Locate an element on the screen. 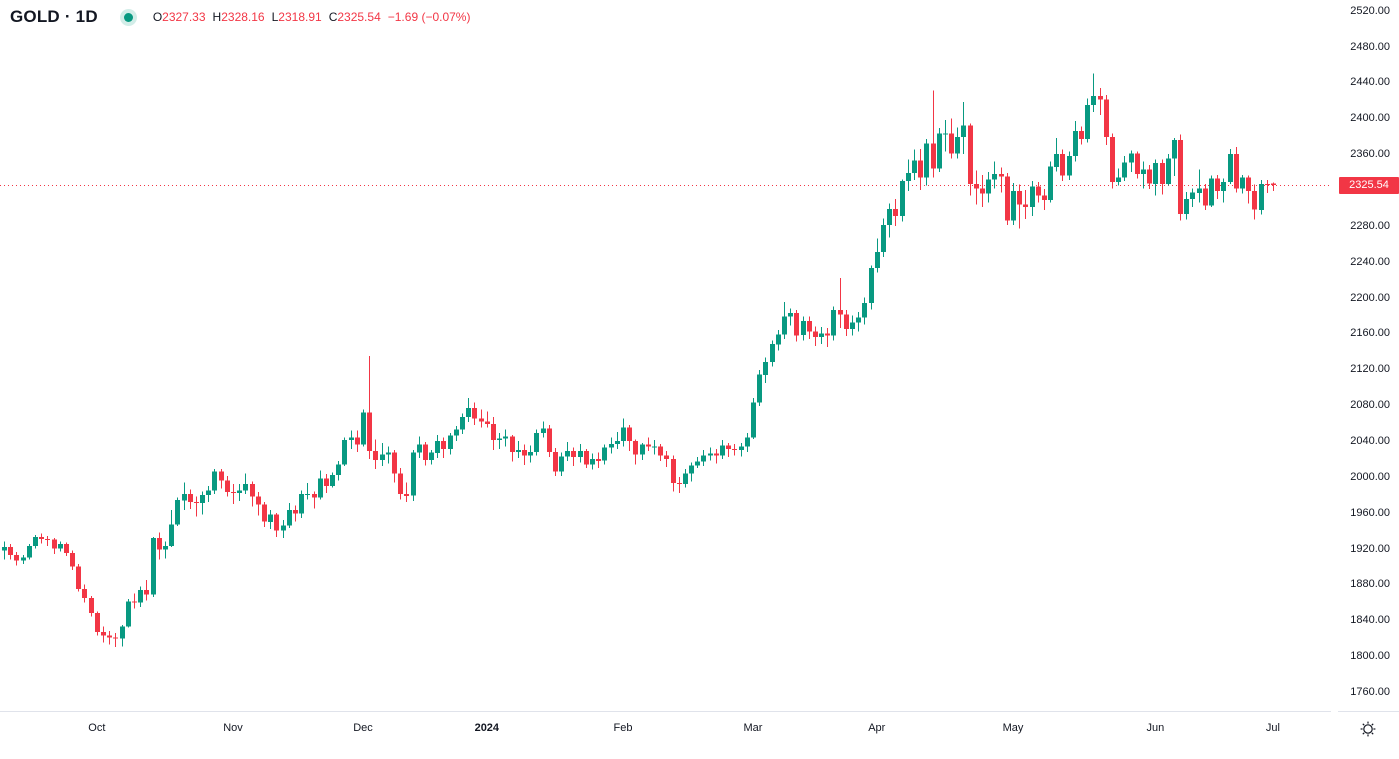 This screenshot has height=759, width=1399. price-tick: 2040.00 is located at coordinates (1370, 441).